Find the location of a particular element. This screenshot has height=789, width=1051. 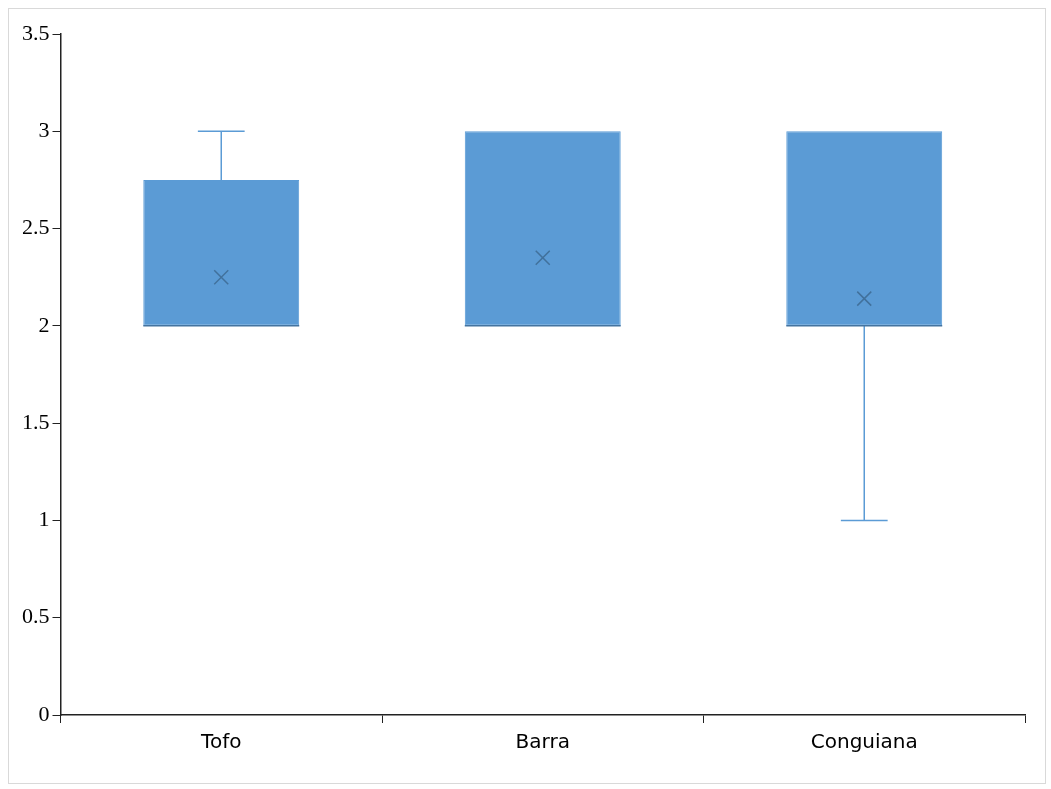

y-tick-label: 3 is located at coordinates (44, 130).